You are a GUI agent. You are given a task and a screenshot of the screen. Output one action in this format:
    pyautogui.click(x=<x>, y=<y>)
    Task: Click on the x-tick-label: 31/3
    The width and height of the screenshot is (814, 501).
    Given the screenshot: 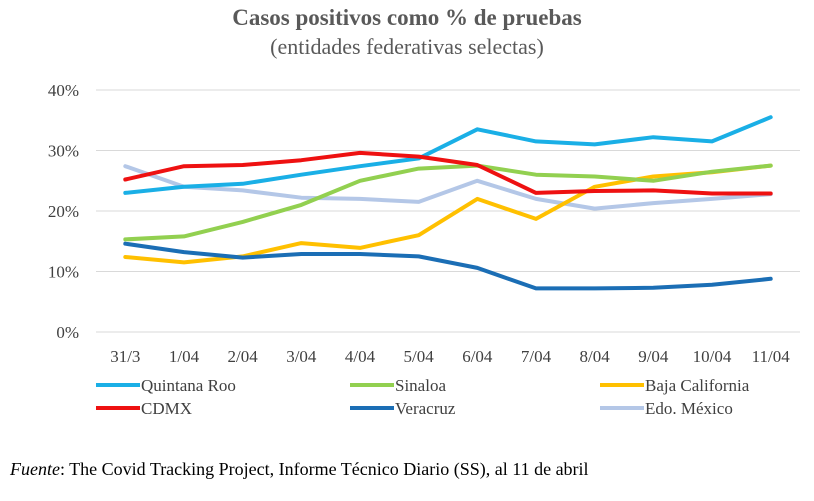 What is the action you would take?
    pyautogui.click(x=125, y=356)
    